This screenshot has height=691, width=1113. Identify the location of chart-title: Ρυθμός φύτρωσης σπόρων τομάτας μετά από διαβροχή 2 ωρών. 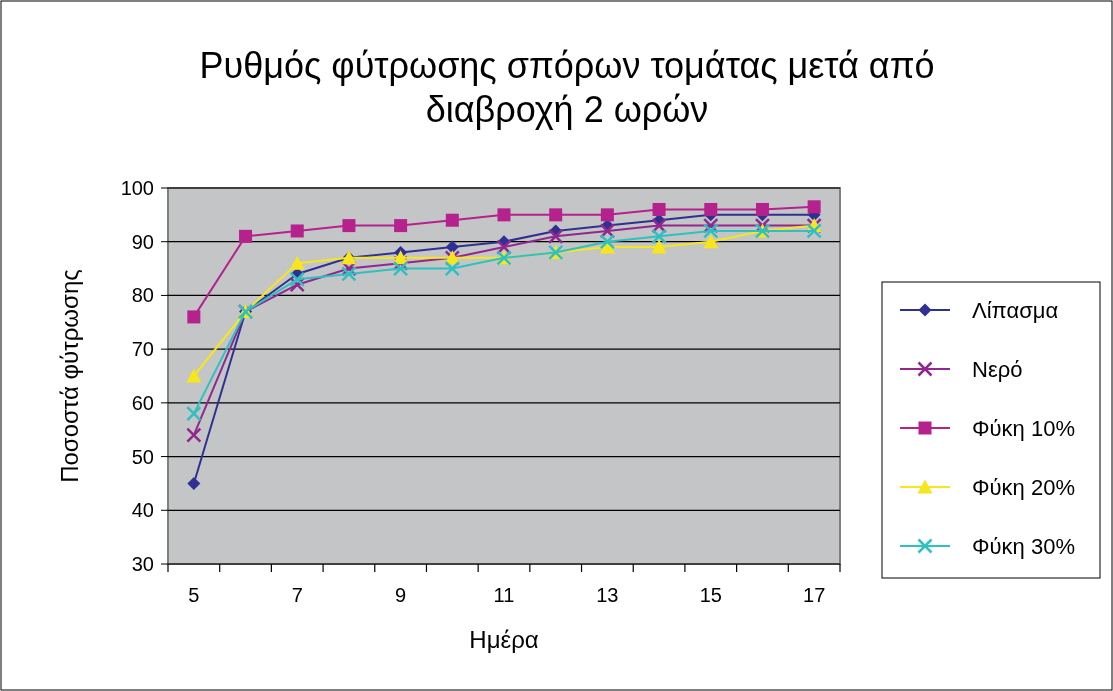
(567, 87).